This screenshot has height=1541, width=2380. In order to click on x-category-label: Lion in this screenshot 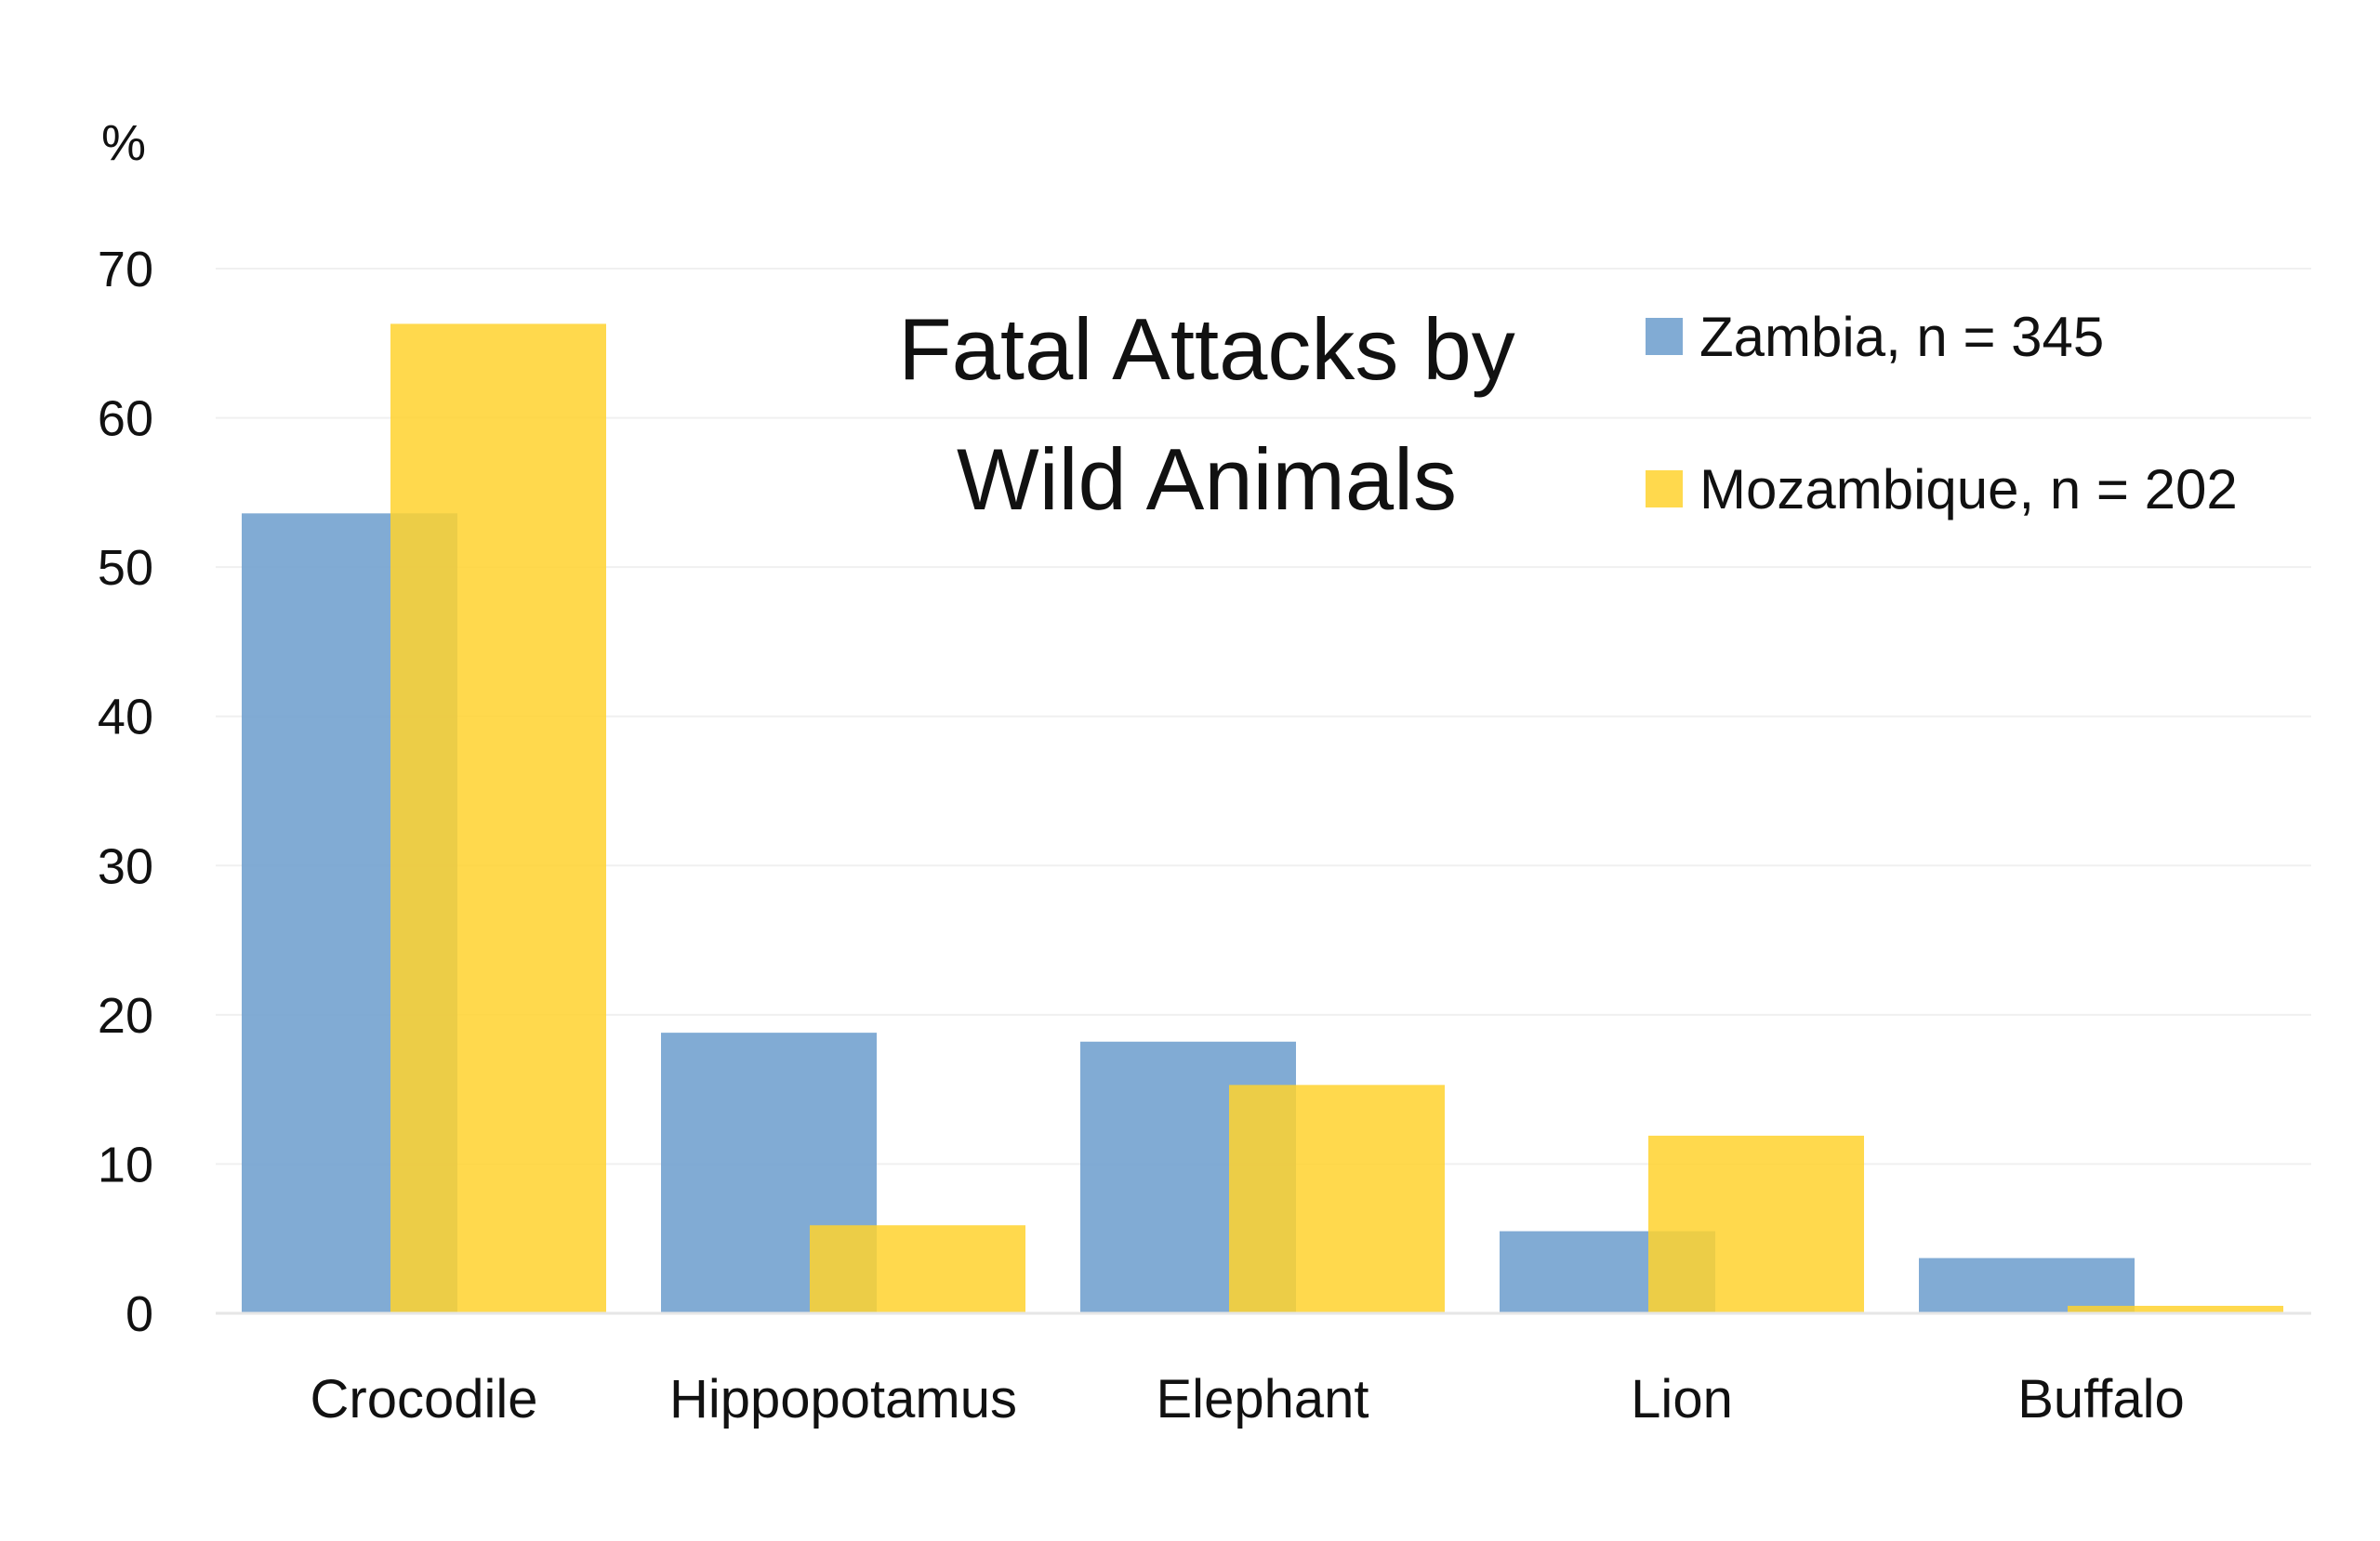, I will do `click(1682, 1399)`.